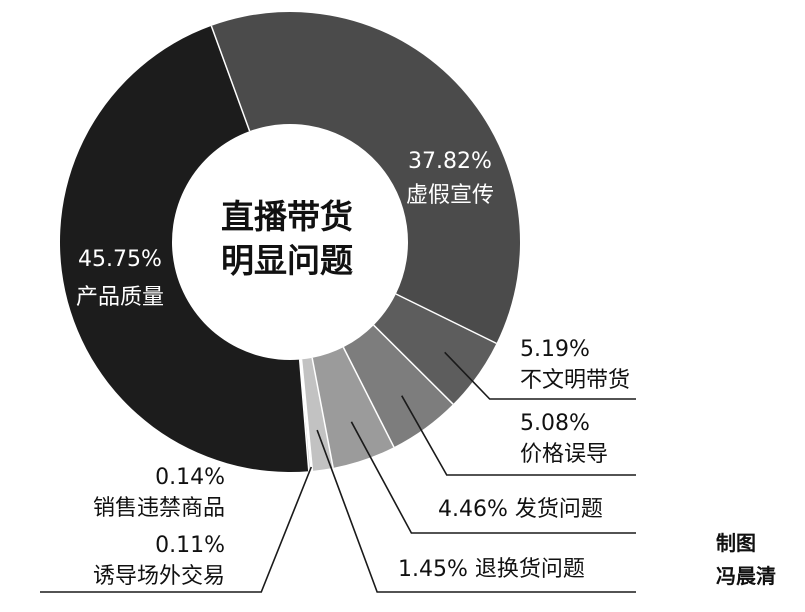 This screenshot has width=805, height=612. I want to click on data-label-name-1: 虚假宣传, so click(450, 195).